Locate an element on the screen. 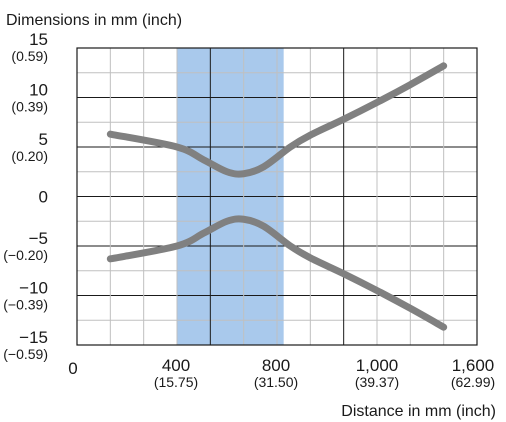 The image size is (506, 422). x-tick-label: 1,000 is located at coordinates (377, 365).